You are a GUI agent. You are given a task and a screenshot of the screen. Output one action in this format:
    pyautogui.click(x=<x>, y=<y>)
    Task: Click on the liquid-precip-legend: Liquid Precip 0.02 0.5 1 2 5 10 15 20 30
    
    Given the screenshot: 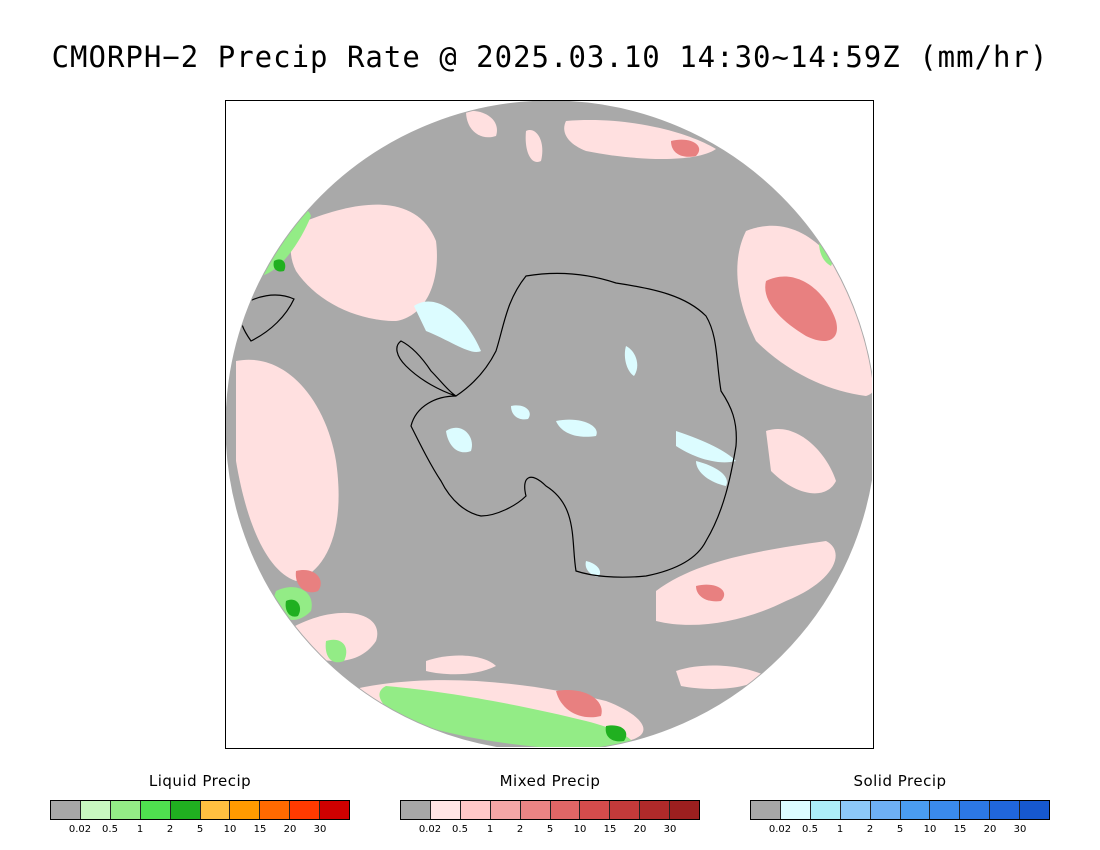 What is the action you would take?
    pyautogui.click(x=200, y=807)
    